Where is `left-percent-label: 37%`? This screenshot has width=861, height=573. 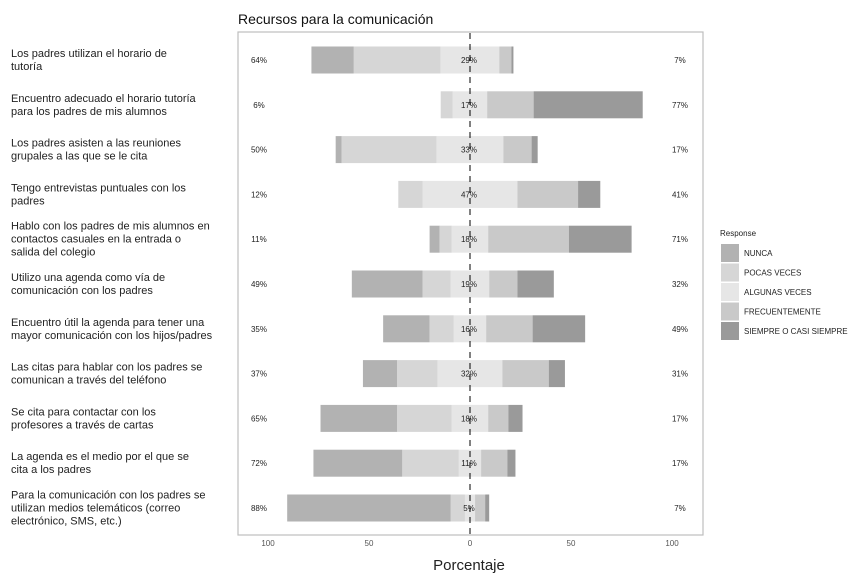 left-percent-label: 37% is located at coordinates (259, 374).